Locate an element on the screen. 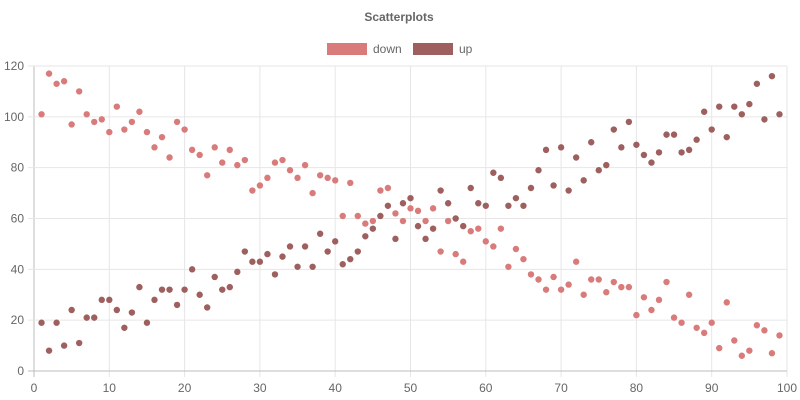 This screenshot has height=400, width=800. y-tick-label: 100 is located at coordinates (14, 117).